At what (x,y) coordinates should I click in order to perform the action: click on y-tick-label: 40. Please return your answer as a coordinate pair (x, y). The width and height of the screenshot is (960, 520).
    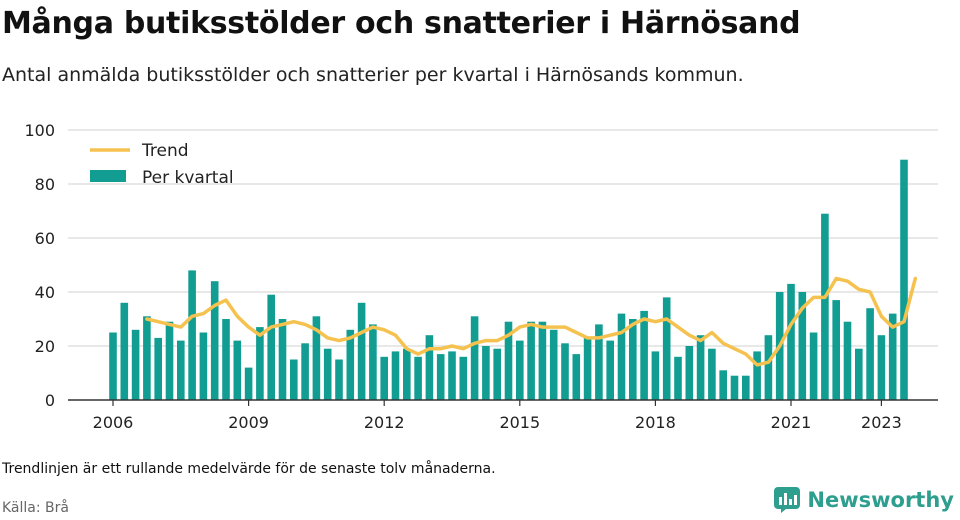
    Looking at the image, I should click on (45, 292).